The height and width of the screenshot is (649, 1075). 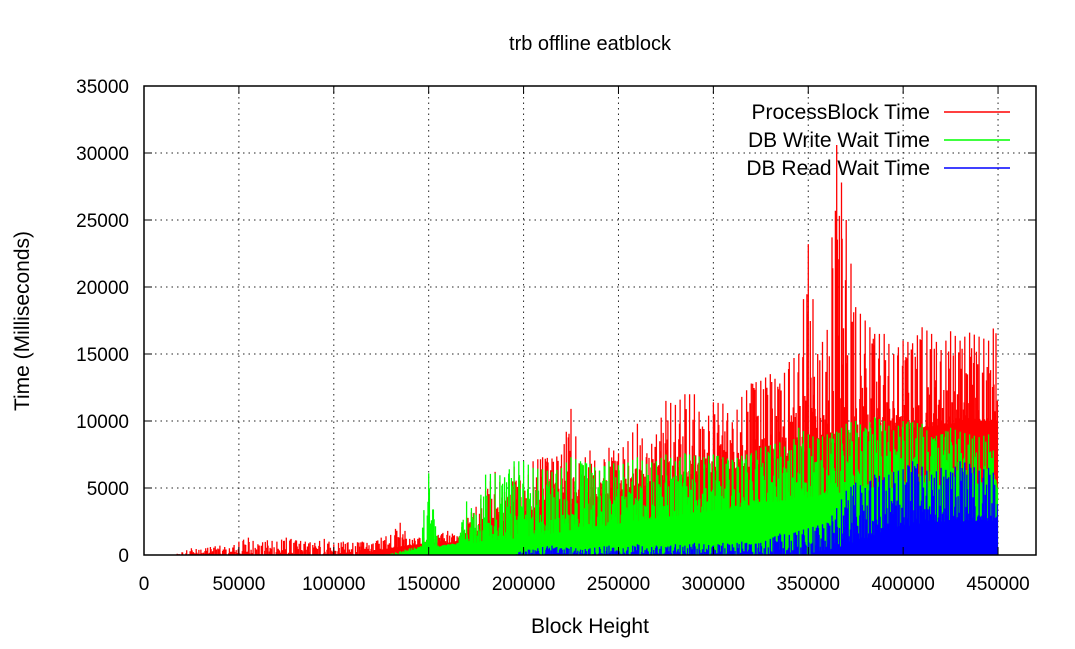 What do you see at coordinates (840, 112) in the screenshot?
I see `legend-label: ProcessBlock Time` at bounding box center [840, 112].